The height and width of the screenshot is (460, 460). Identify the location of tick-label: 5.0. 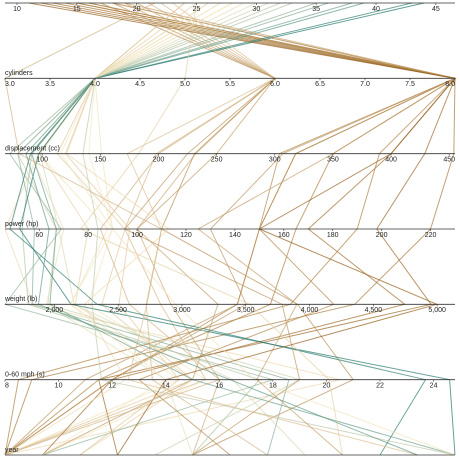
(185, 84).